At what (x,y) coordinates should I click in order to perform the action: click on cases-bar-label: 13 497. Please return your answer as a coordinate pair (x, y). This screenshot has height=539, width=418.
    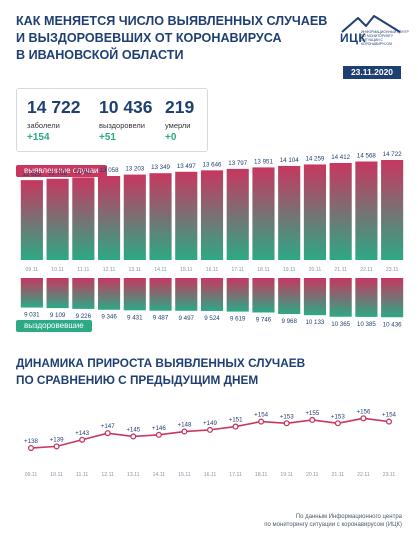
    Looking at the image, I should click on (186, 166).